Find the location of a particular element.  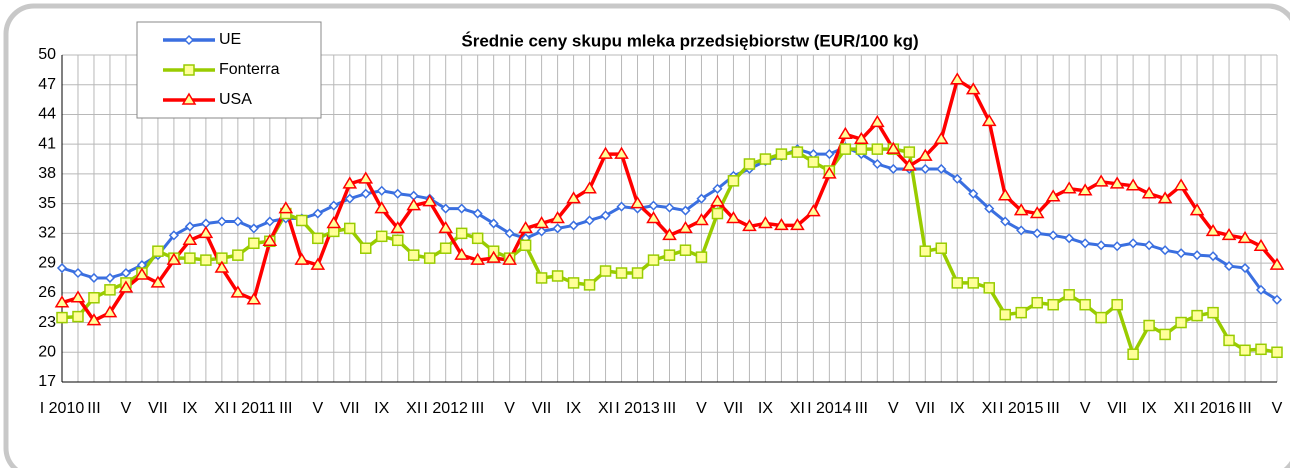

y-tick-label: 47 is located at coordinates (47, 84).